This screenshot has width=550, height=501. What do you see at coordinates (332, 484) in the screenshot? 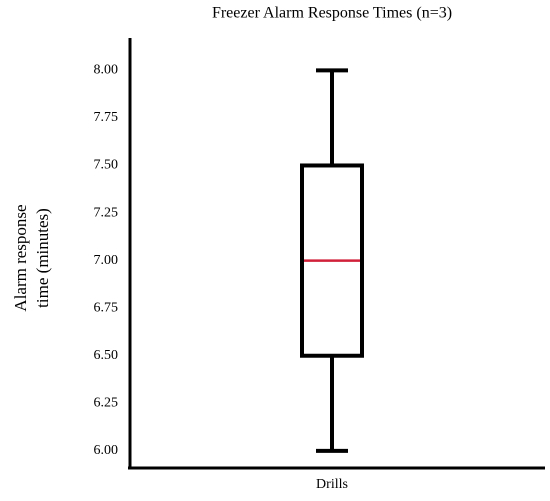
I see `x-tick-label: Drills` at bounding box center [332, 484].